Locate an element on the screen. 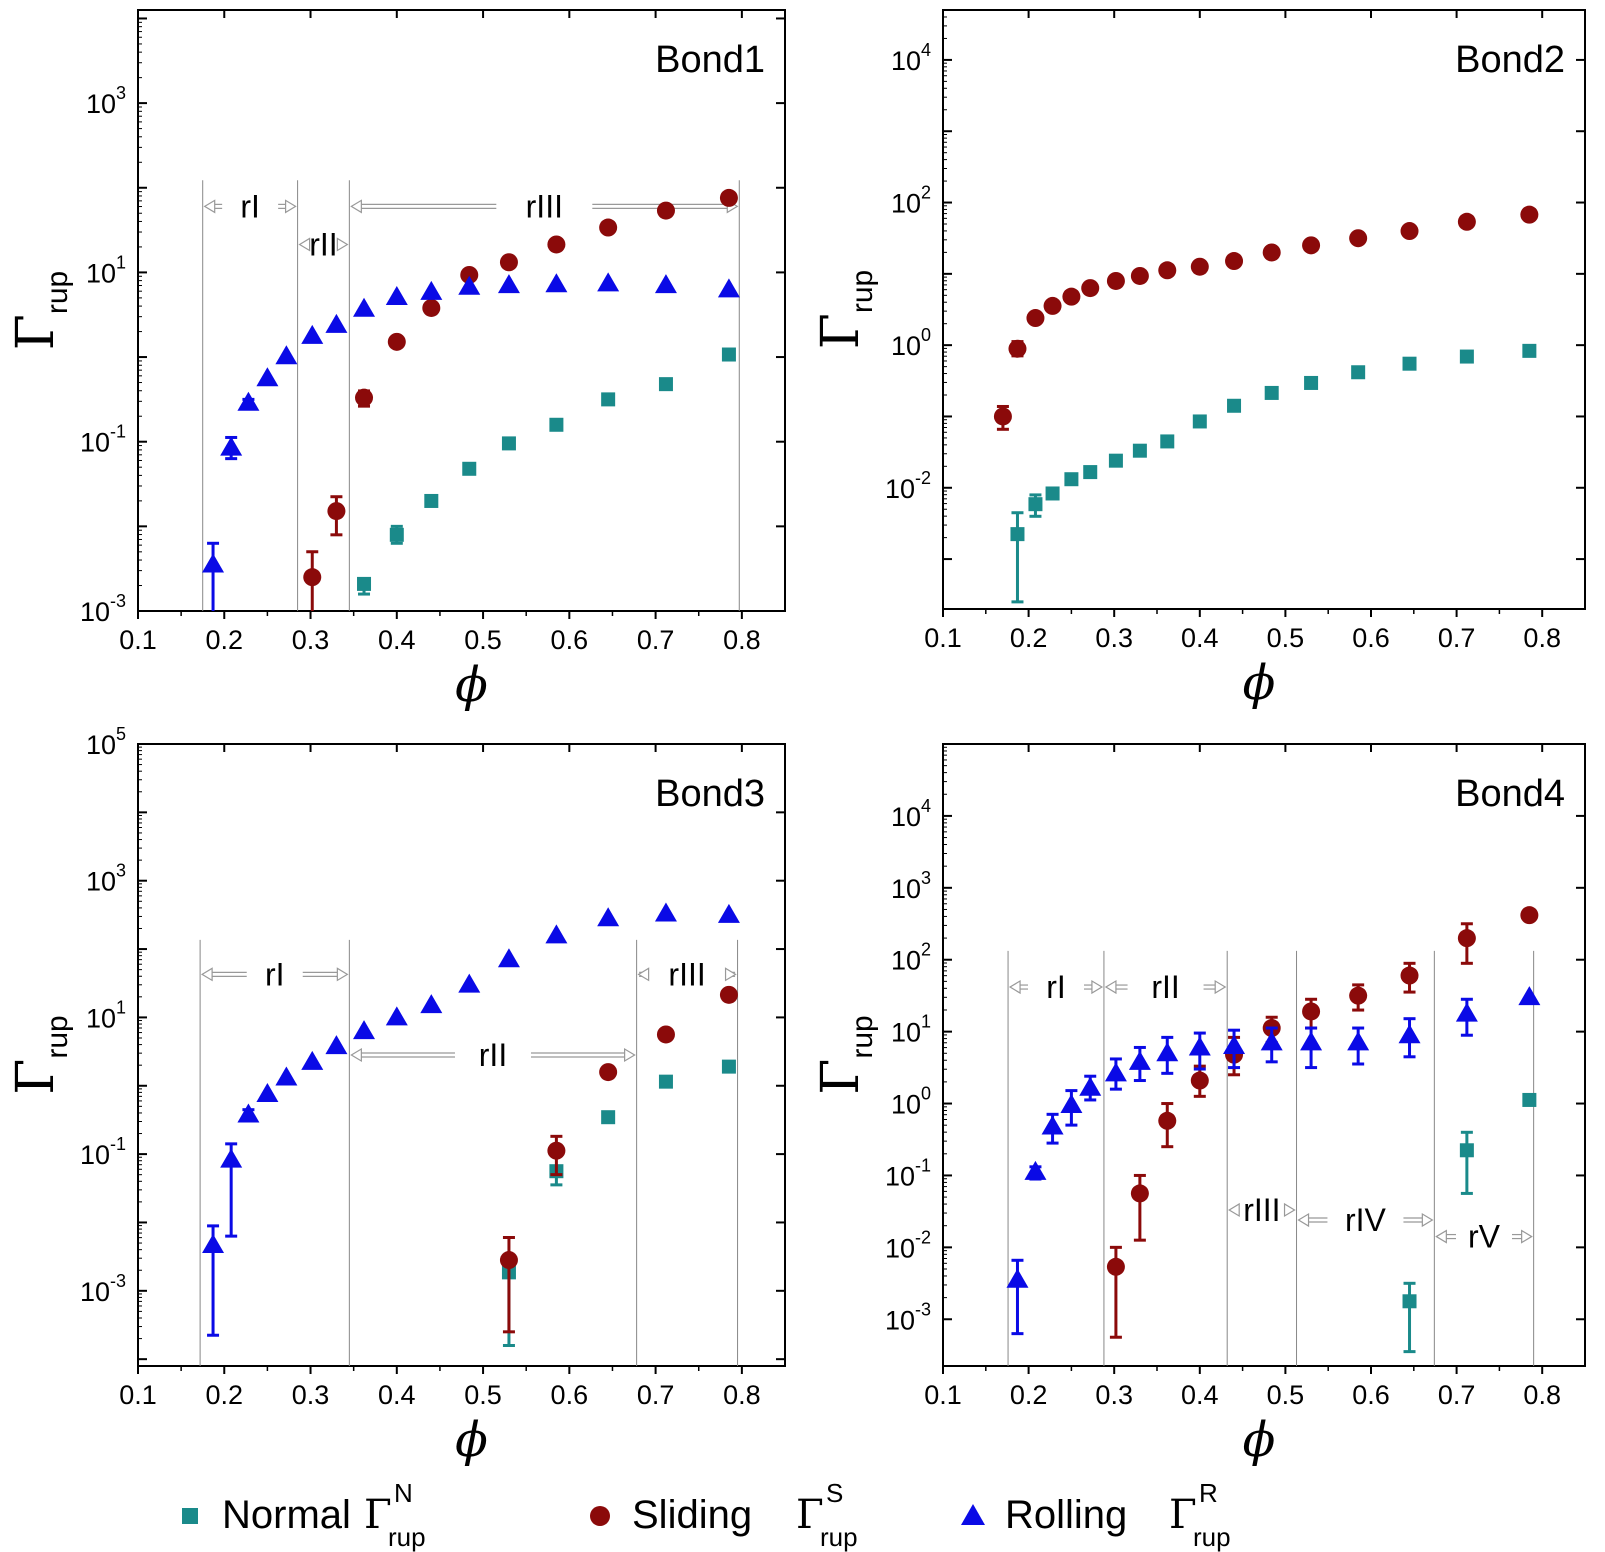  y-tick-label: 10² is located at coordinates (911, 958).